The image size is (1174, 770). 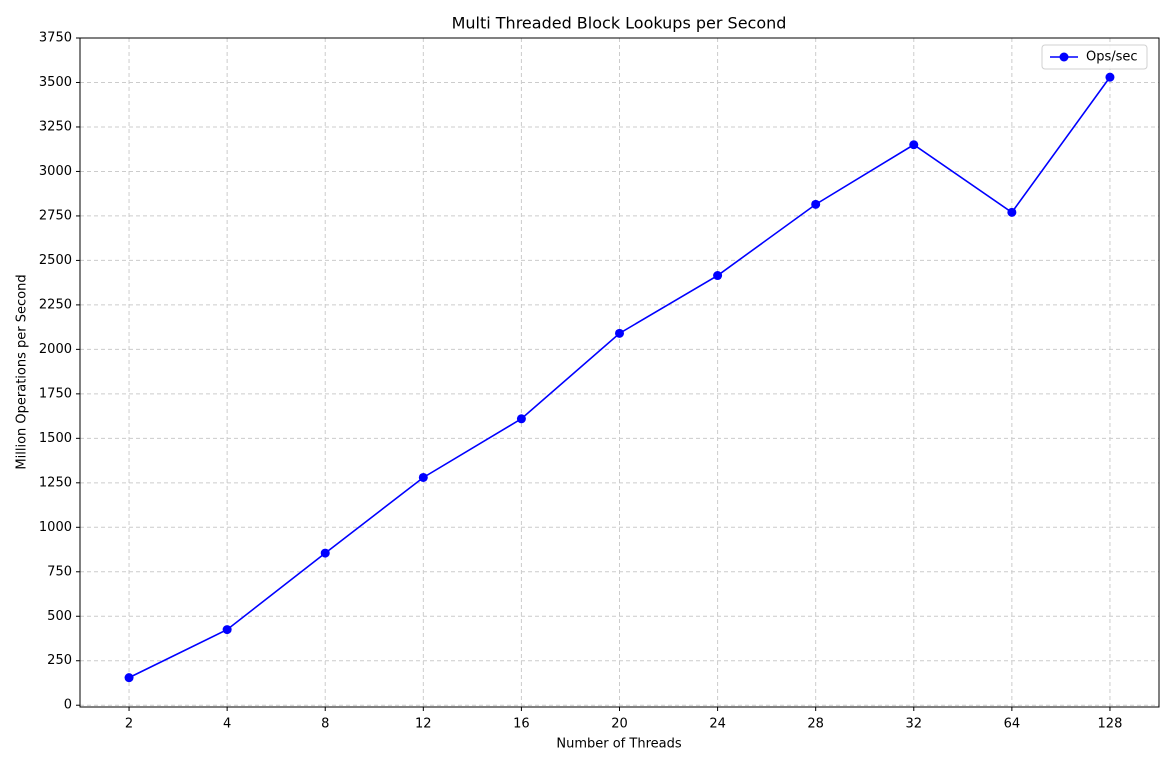 I want to click on y-tick-label: 1000, so click(x=55, y=527).